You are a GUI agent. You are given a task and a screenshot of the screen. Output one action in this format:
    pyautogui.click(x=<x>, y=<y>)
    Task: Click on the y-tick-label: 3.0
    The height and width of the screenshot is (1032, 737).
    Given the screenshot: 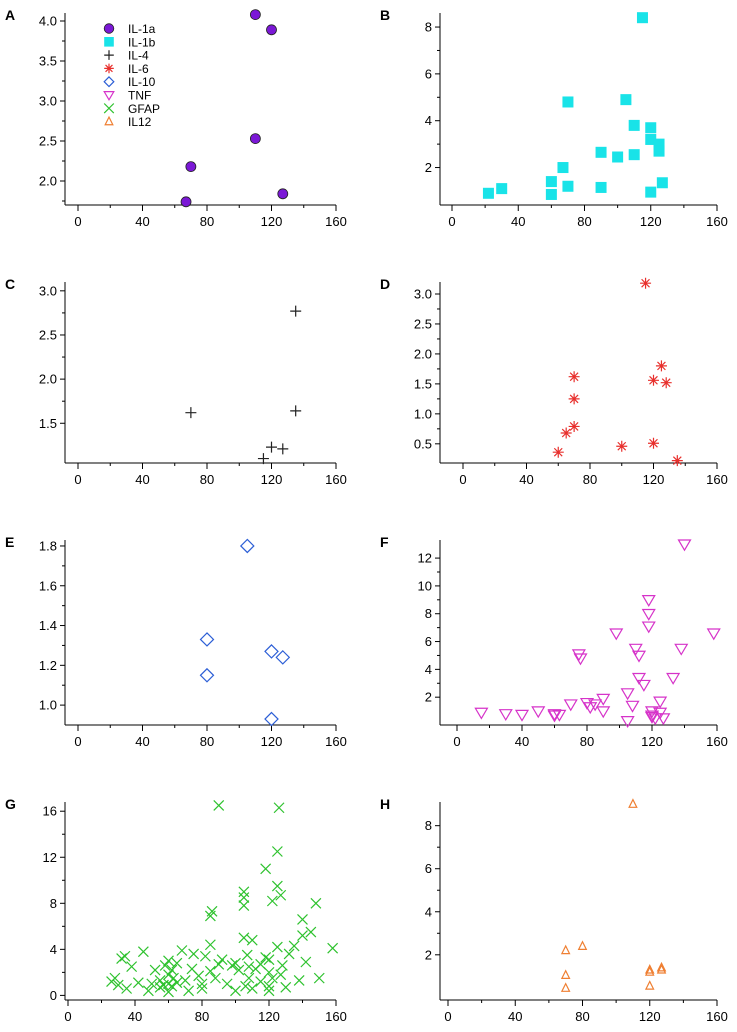 What is the action you would take?
    pyautogui.click(x=48, y=290)
    